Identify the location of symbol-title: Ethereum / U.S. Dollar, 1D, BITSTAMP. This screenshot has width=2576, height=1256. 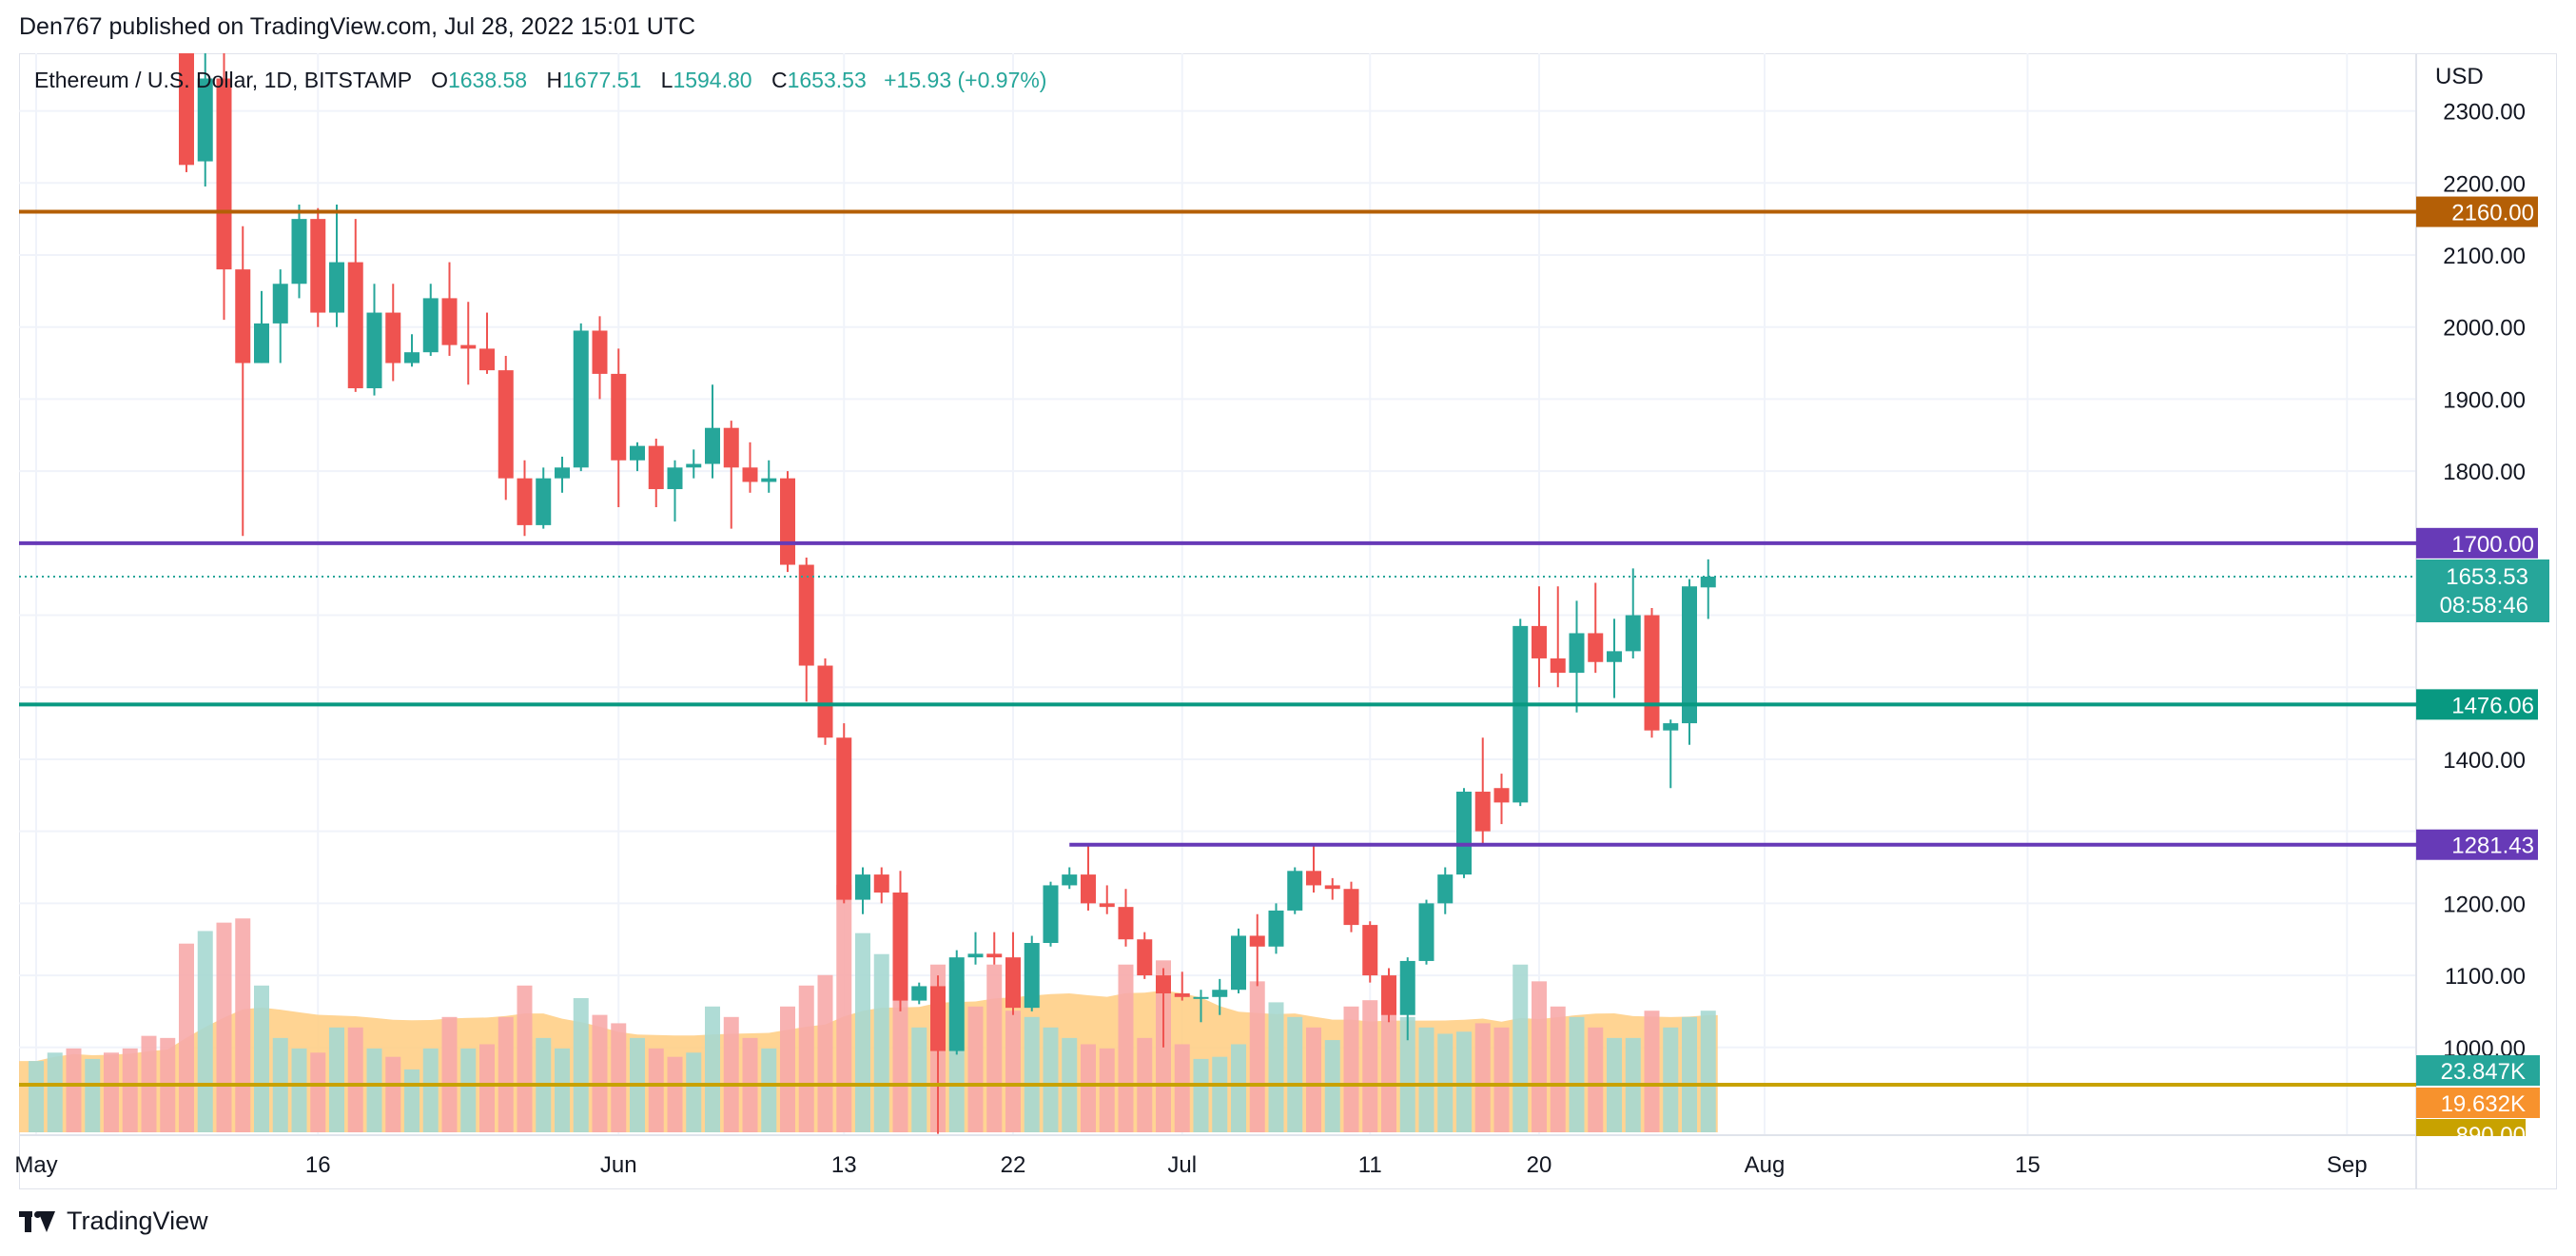
(223, 80).